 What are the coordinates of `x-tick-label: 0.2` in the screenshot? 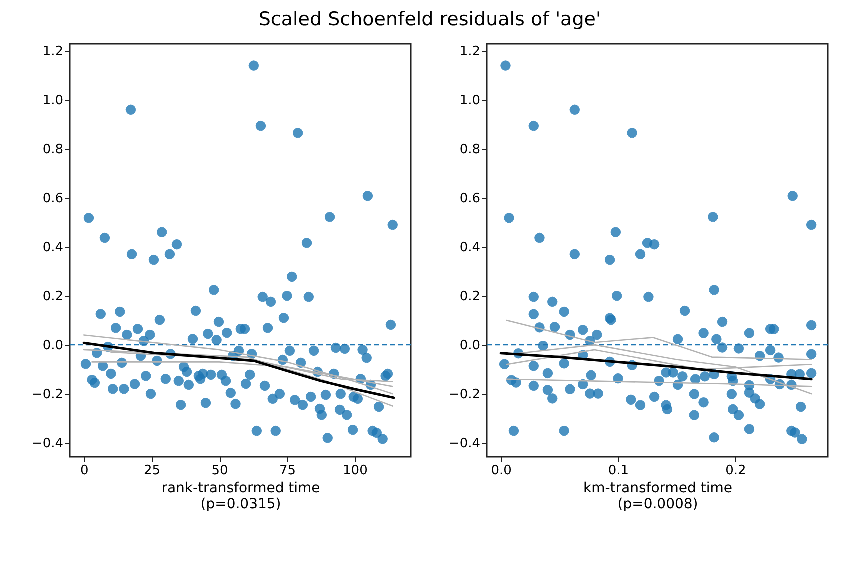 It's located at (736, 471).